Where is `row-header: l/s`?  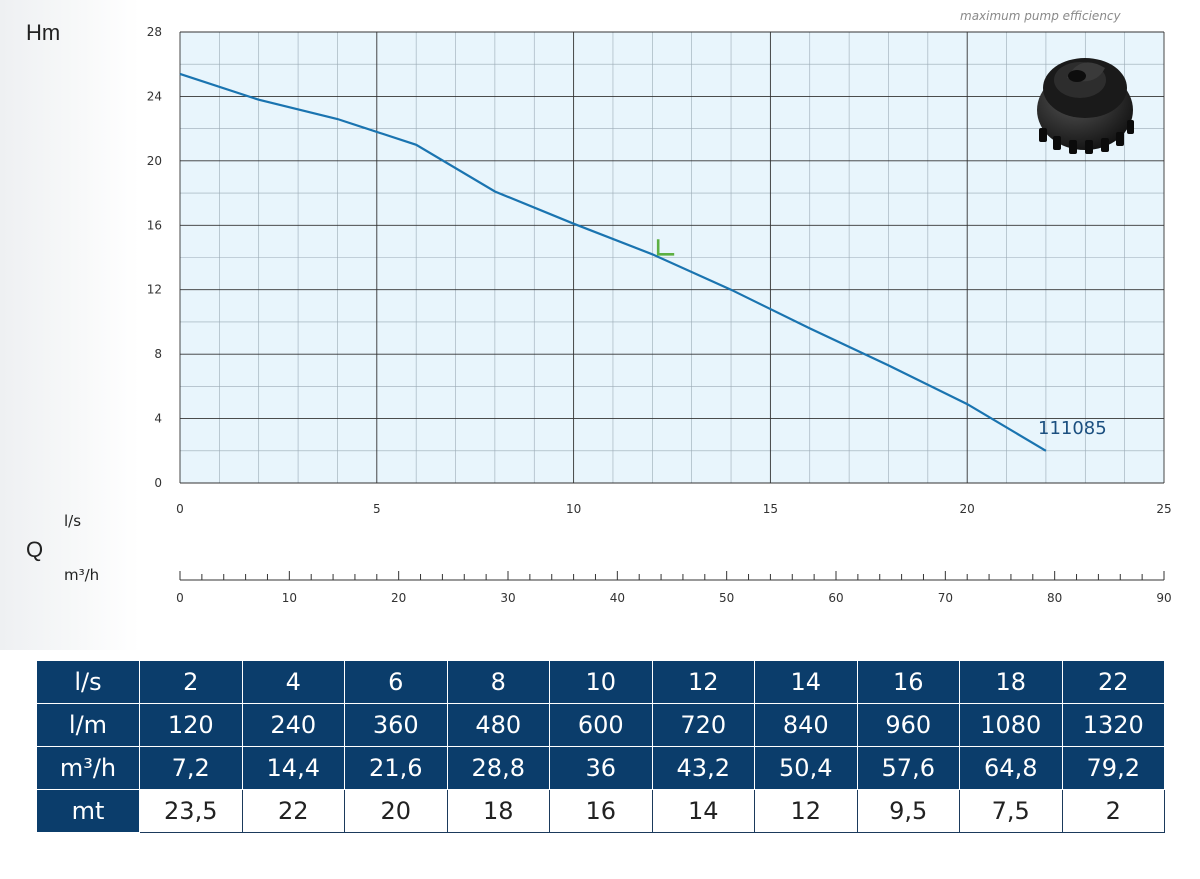 row-header: l/s is located at coordinates (88, 682).